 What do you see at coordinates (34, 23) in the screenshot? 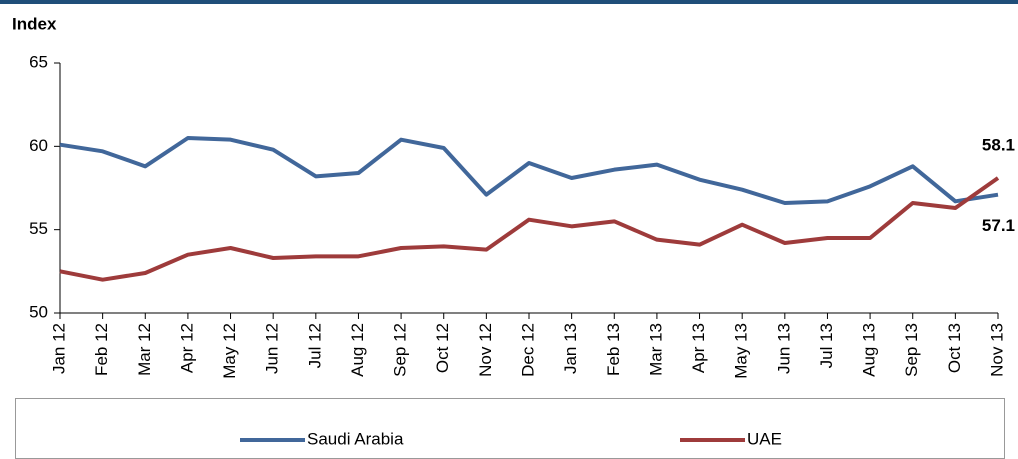
I see `y-axis-label: Index` at bounding box center [34, 23].